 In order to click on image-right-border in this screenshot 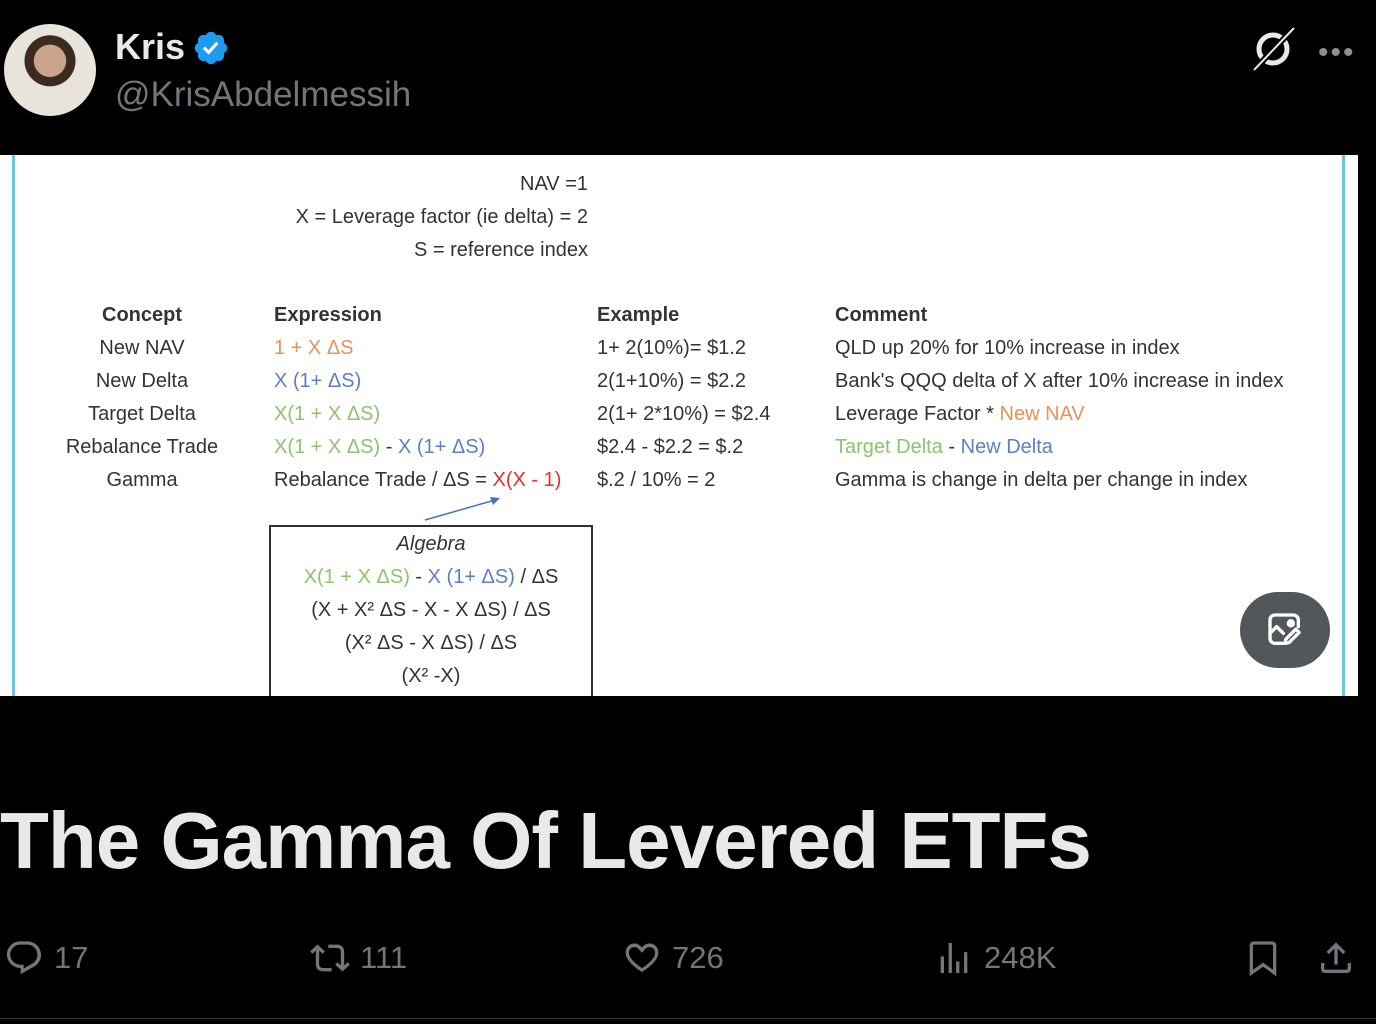, I will do `click(1343, 425)`.